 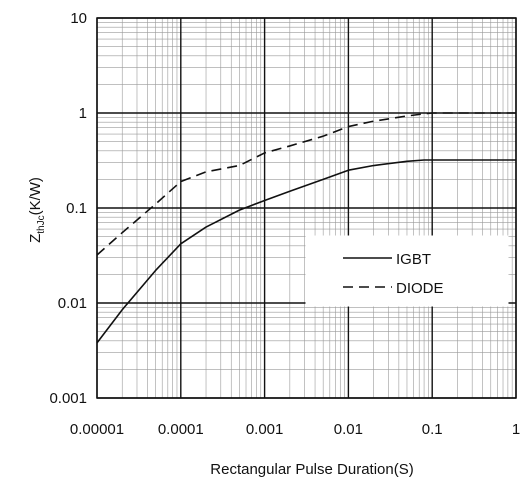 What do you see at coordinates (348, 429) in the screenshot?
I see `x-tick-label: 0.01` at bounding box center [348, 429].